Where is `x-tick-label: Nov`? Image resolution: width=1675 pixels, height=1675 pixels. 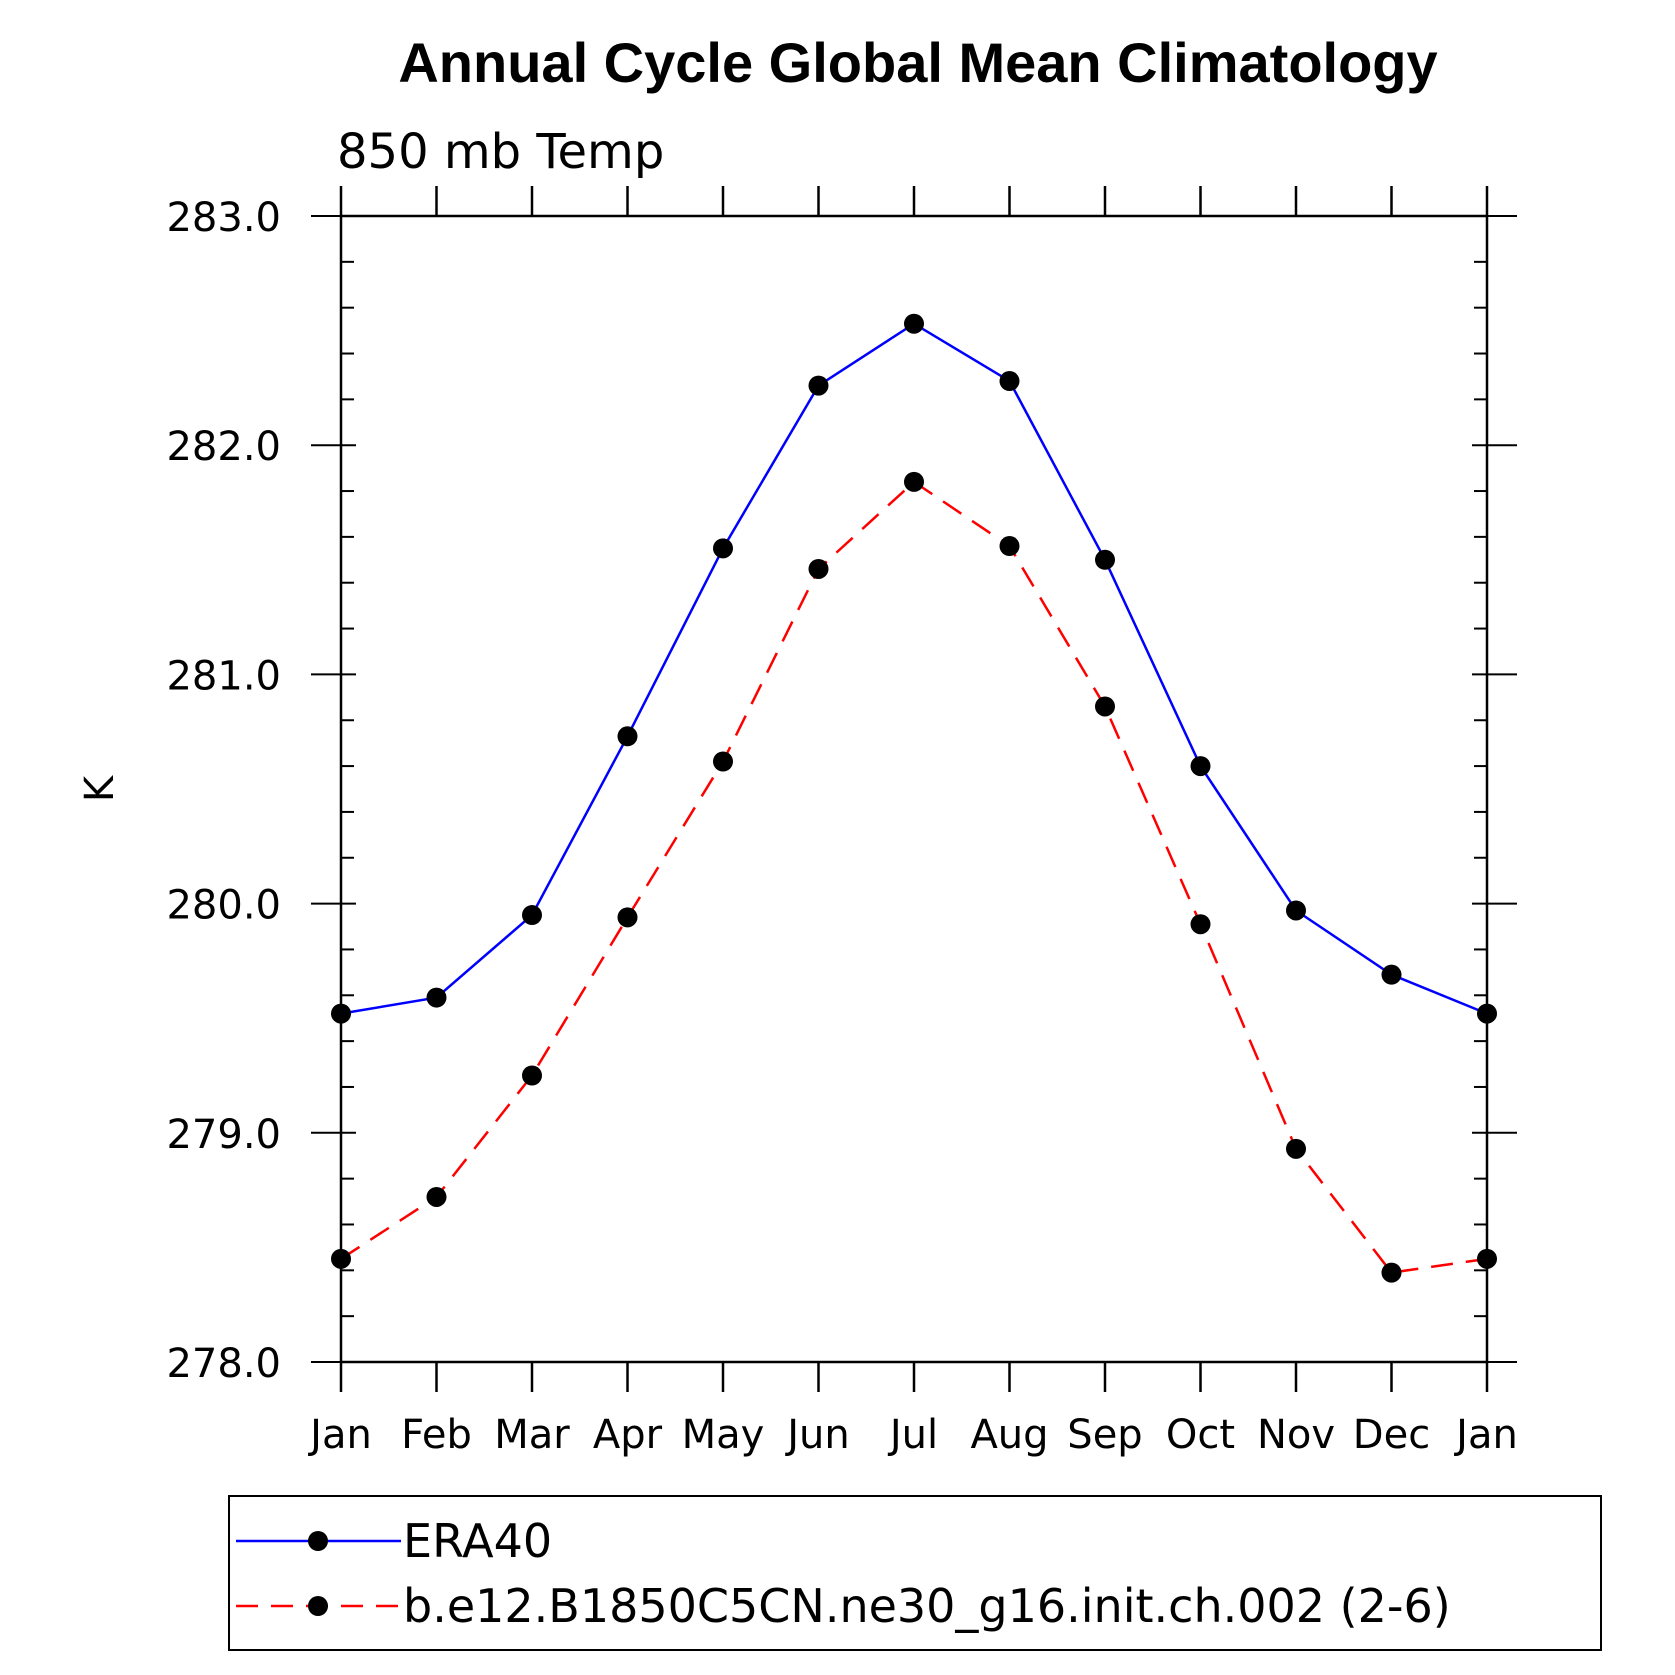 x-tick-label: Nov is located at coordinates (1296, 1435).